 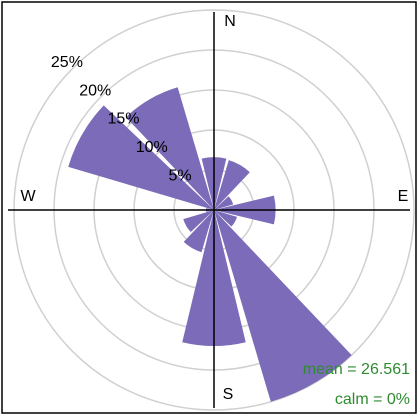 I want to click on r-tick-label: 25%, so click(x=67, y=62).